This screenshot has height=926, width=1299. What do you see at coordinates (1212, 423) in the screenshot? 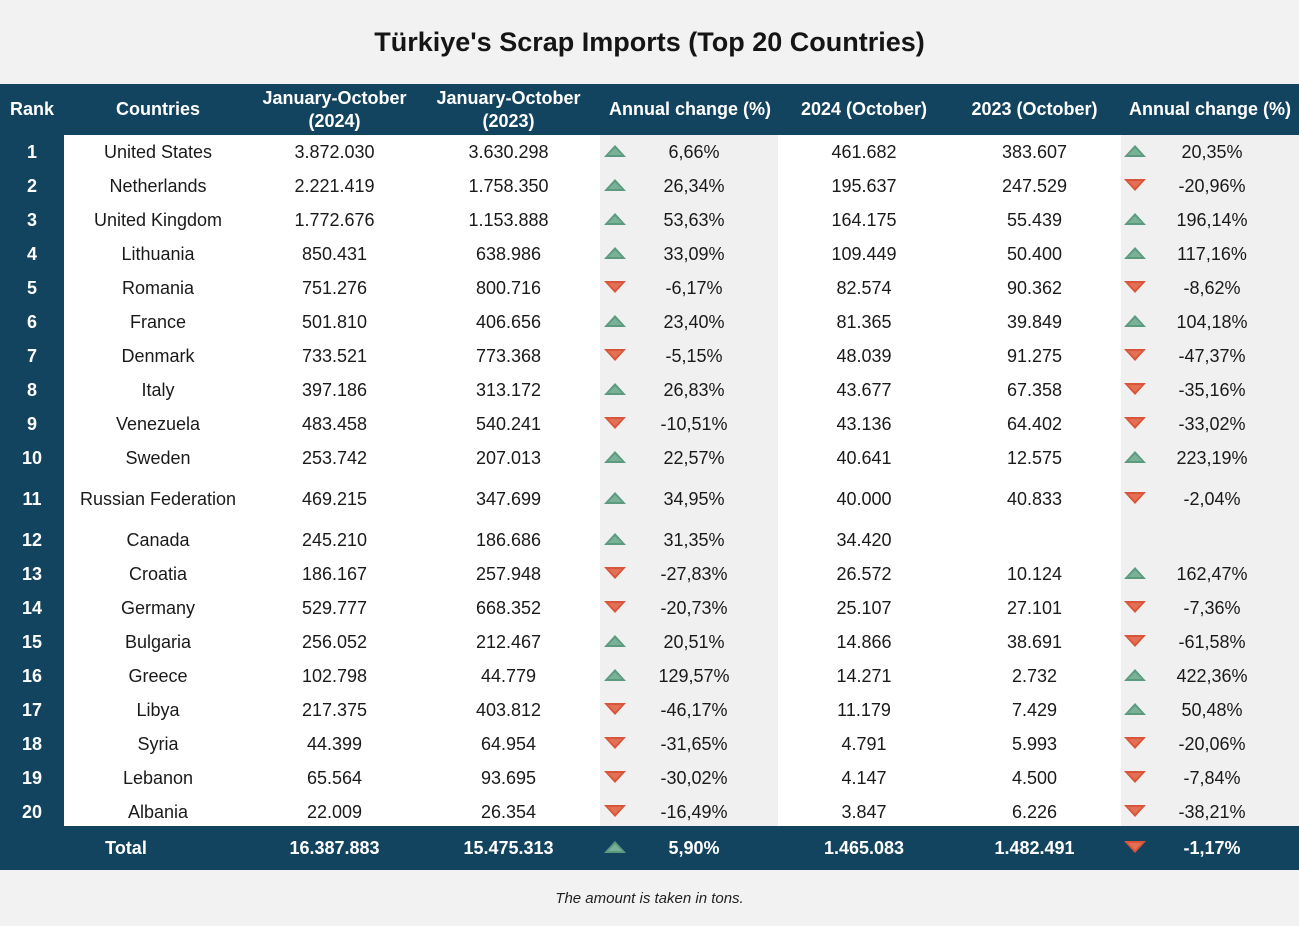
I see `oct-change-cell-value: -33,02%` at bounding box center [1212, 423].